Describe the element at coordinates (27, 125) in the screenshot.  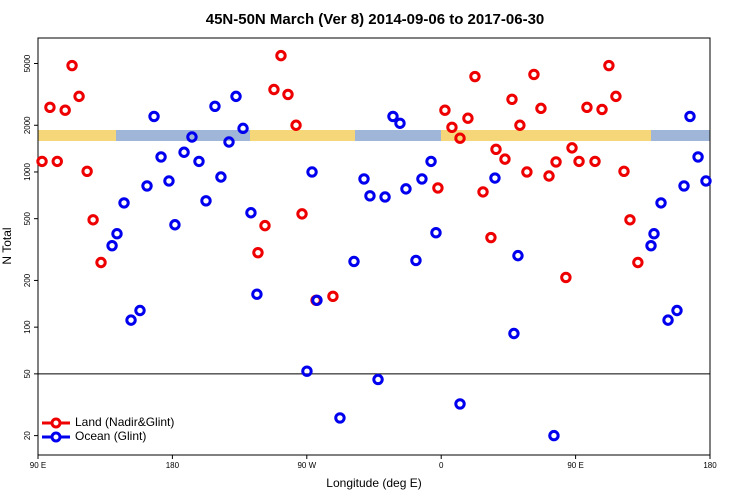
I see `y-tick-label: 2000` at that location.